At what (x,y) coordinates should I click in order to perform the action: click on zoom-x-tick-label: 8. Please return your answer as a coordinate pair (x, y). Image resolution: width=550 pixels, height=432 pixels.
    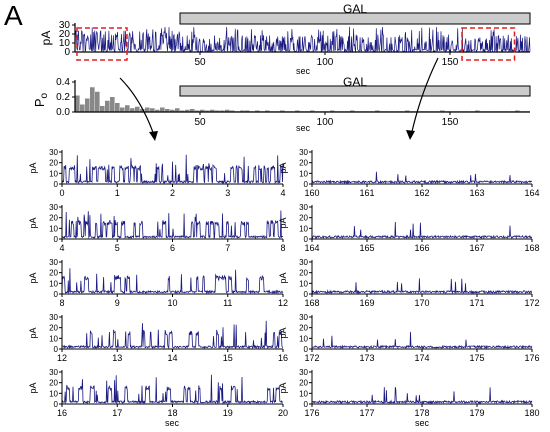
    Looking at the image, I should click on (61, 303).